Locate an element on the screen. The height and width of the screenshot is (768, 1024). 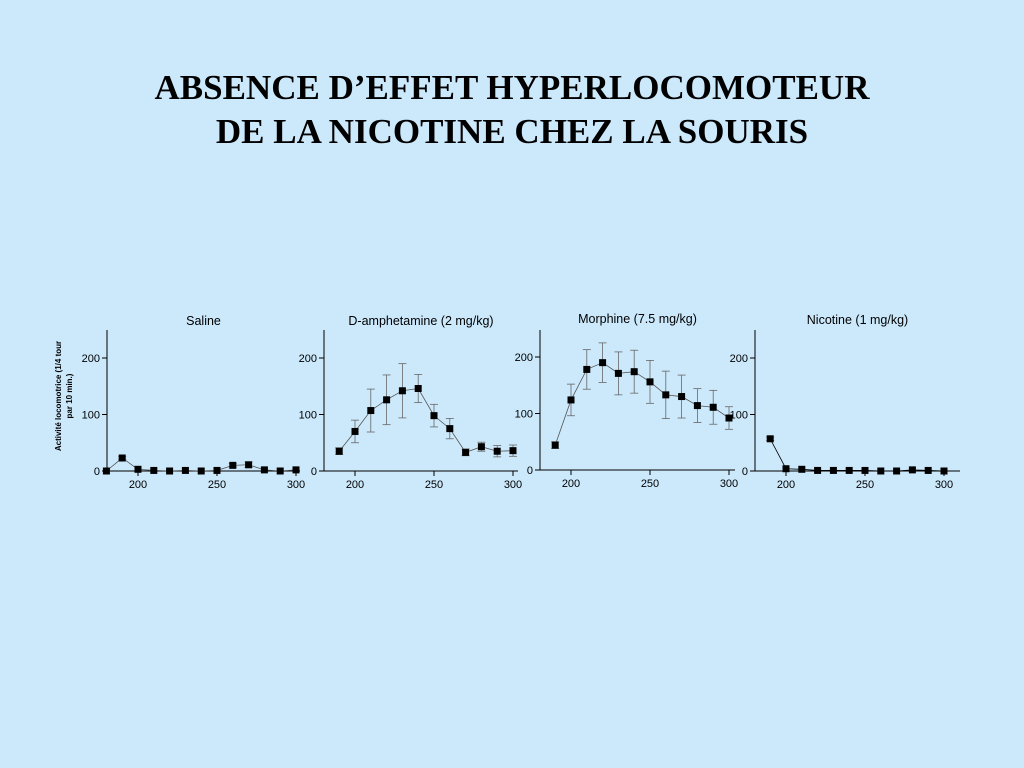
panel-2-x-tick-label: 200 is located at coordinates (355, 485).